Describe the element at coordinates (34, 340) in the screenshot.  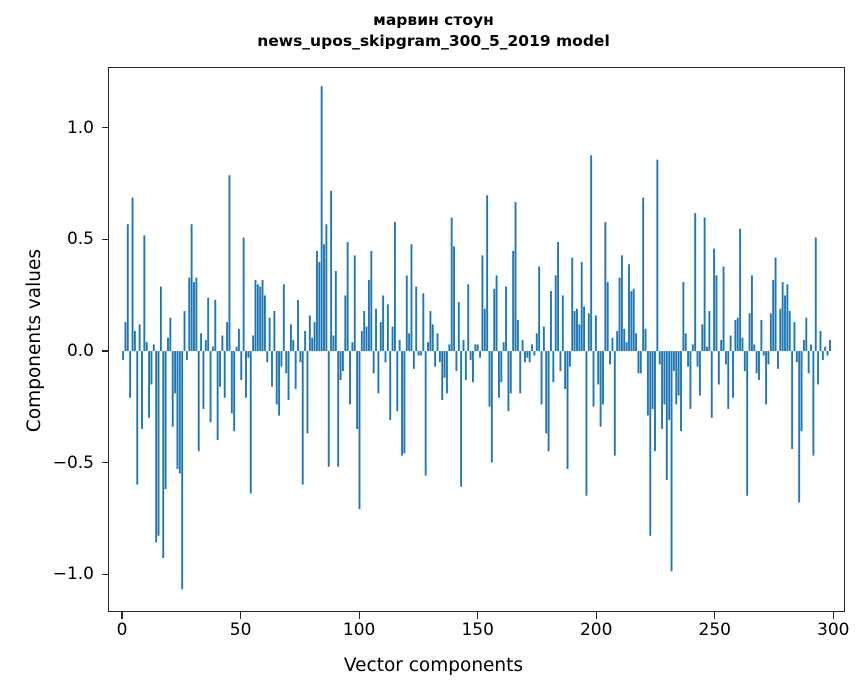
I see `y-axis-label: Components values` at that location.